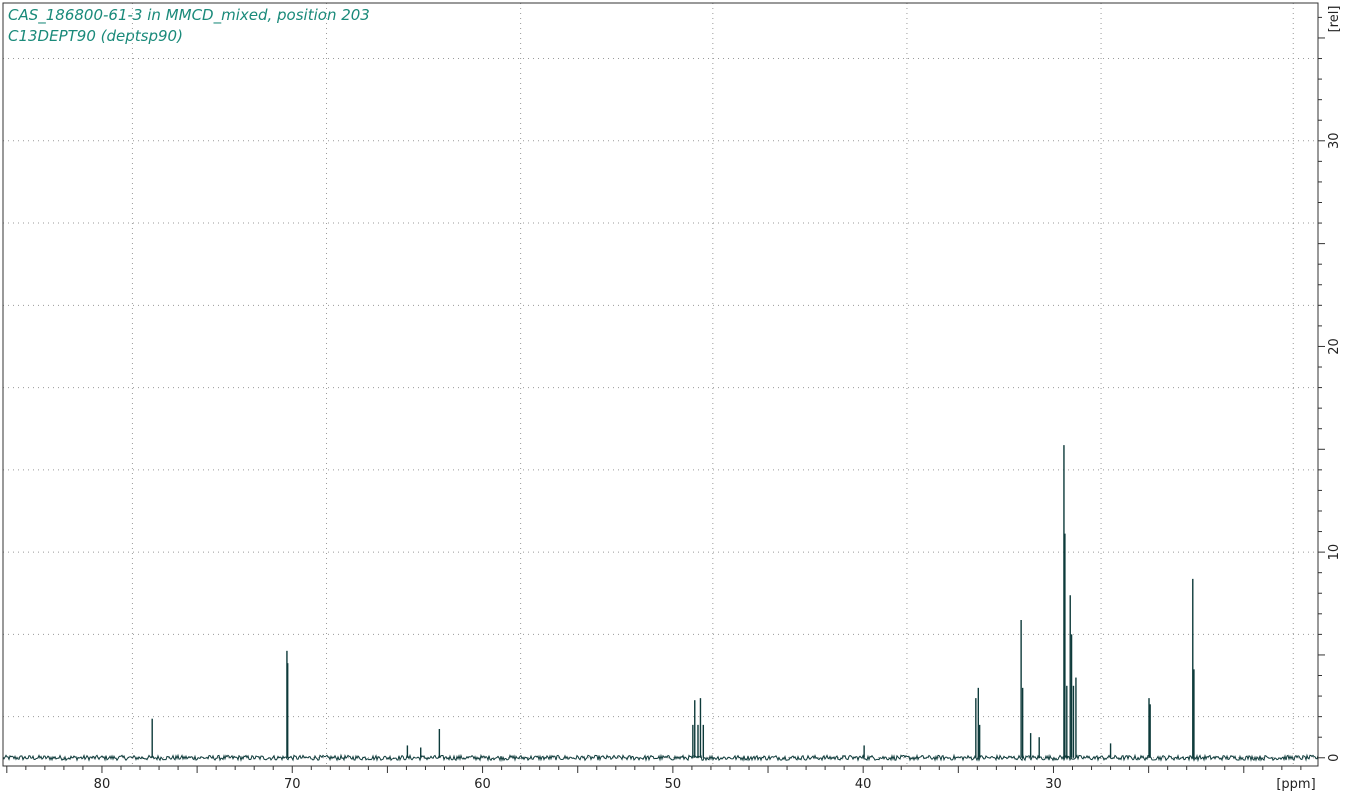 This screenshot has width=1349, height=793. I want to click on y-axis-label: [rel], so click(1334, 19).